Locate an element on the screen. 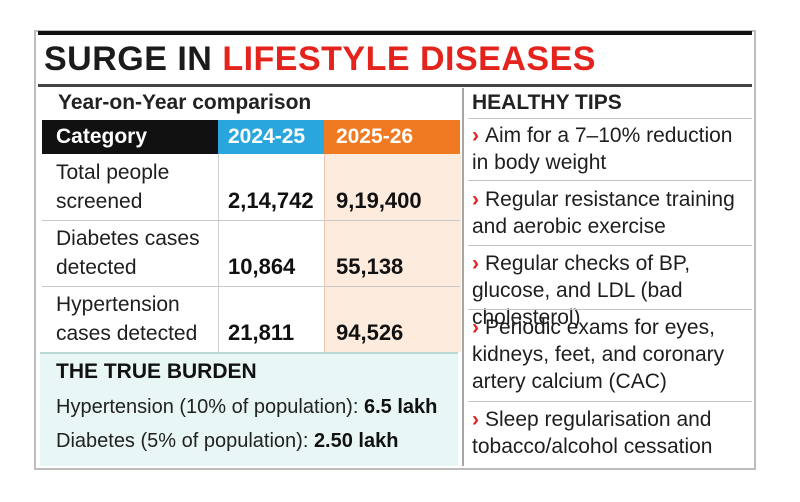 This screenshot has width=800, height=502. burden-title: THE TRUE BURDEN is located at coordinates (156, 371).